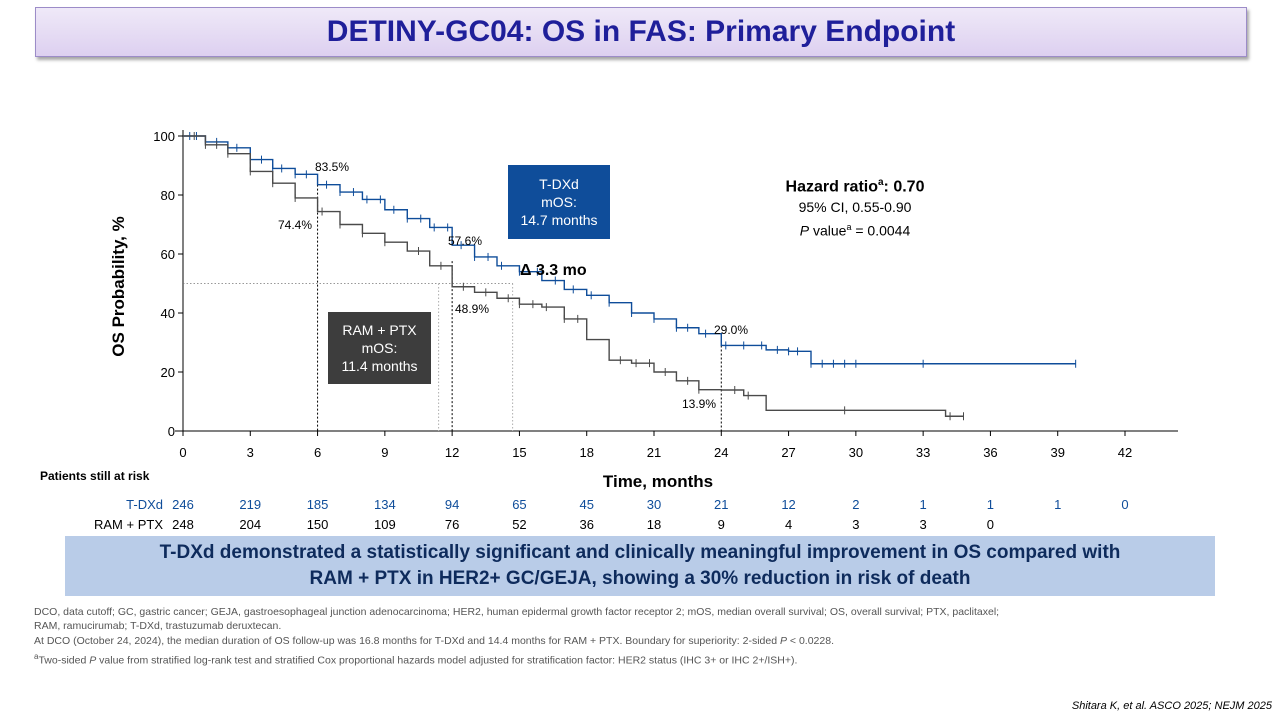 The width and height of the screenshot is (1282, 721). I want to click on x-tick-label: 12, so click(452, 452).